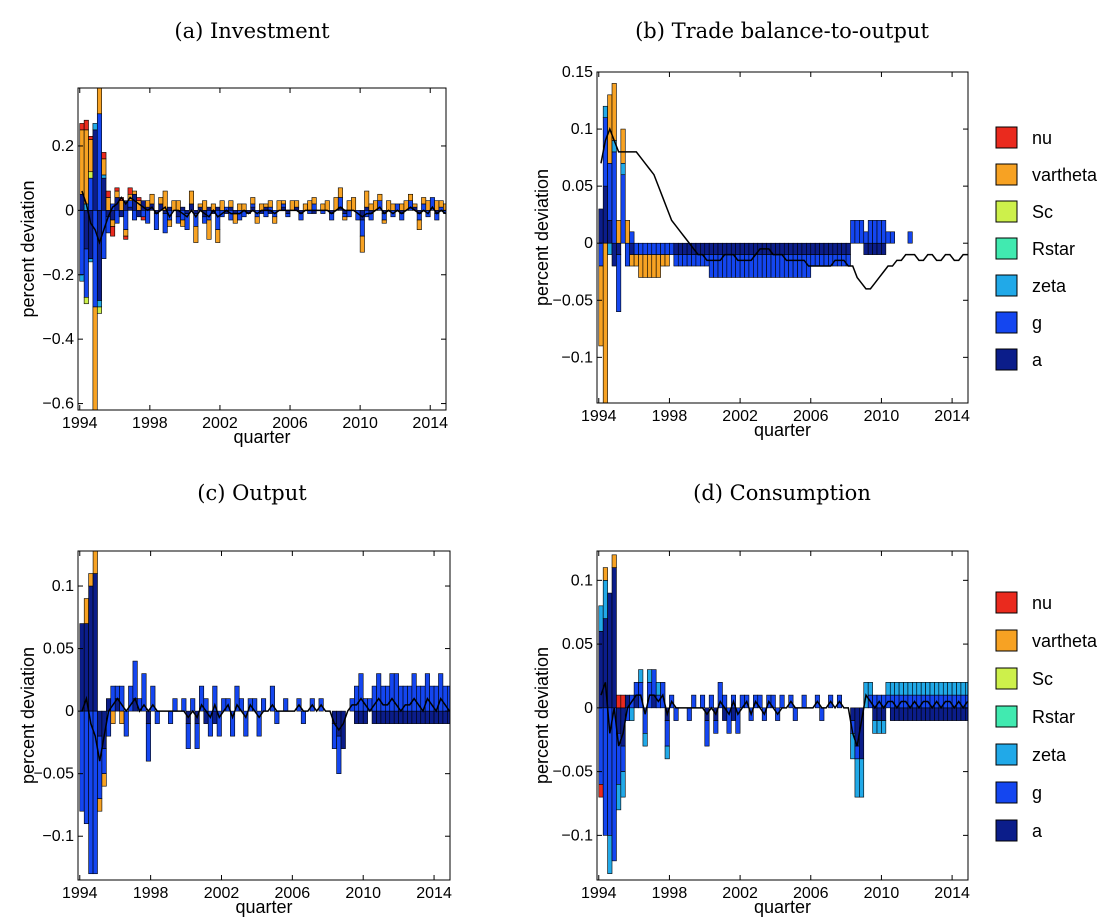 The image size is (1116, 921). What do you see at coordinates (91, 156) in the screenshot?
I see `bar-vartheta-q2` at bounding box center [91, 156].